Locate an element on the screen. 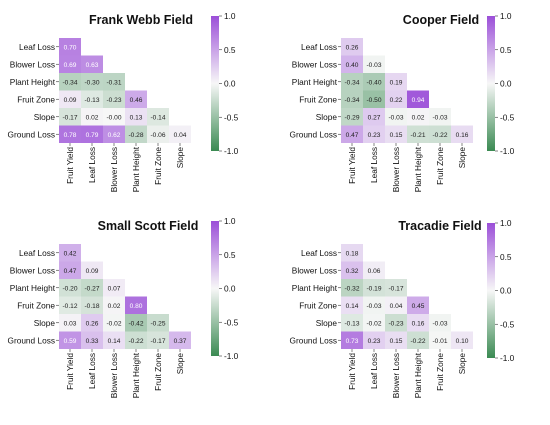  colorbar-tick-label: 1.0 is located at coordinates (230, 16).